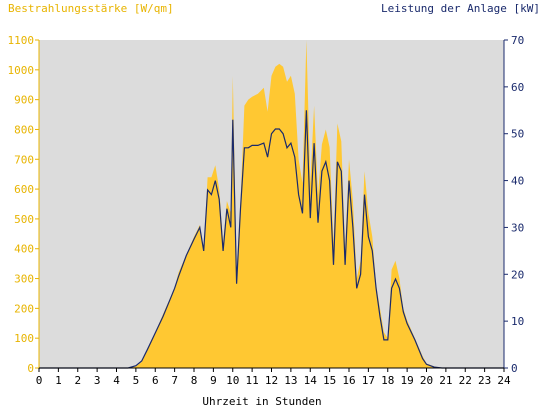  What do you see at coordinates (24, 100) in the screenshot?
I see `y-left-tick-label: 900` at bounding box center [24, 100].